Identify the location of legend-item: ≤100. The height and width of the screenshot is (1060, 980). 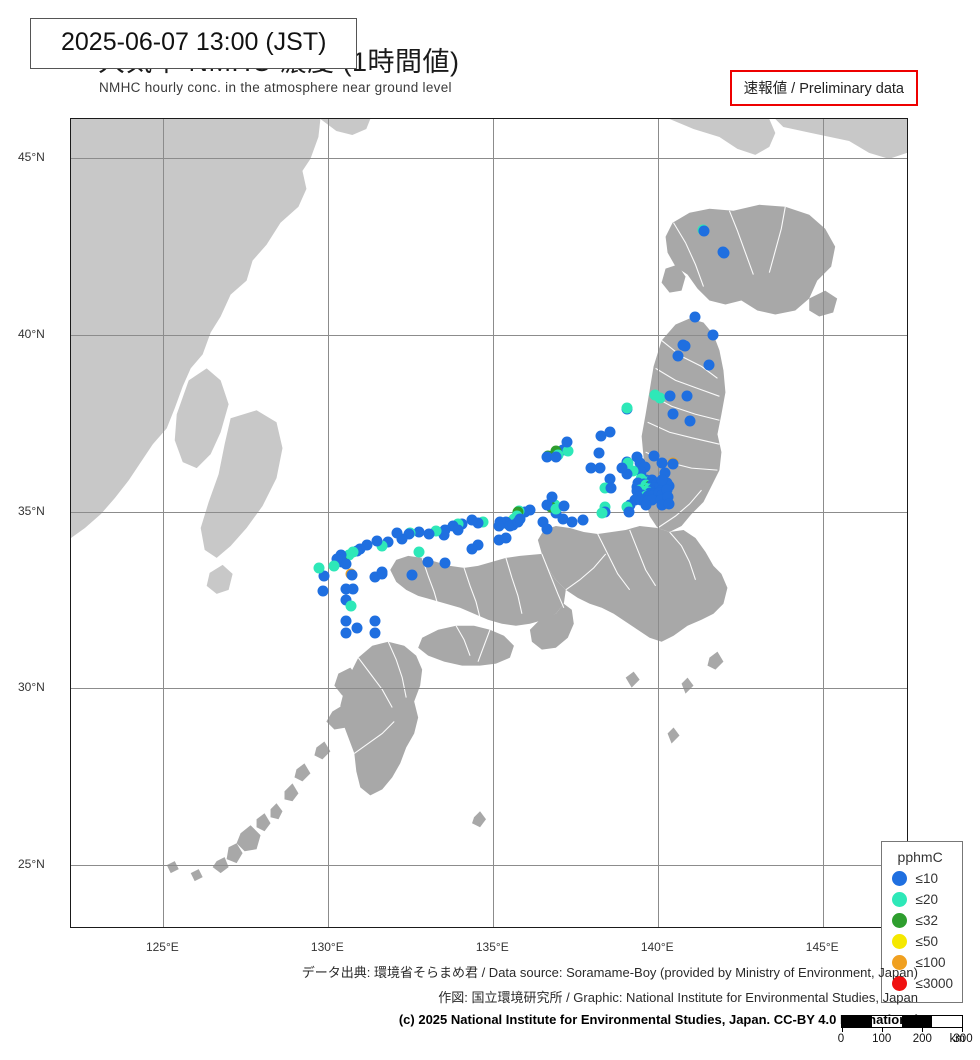
(922, 962).